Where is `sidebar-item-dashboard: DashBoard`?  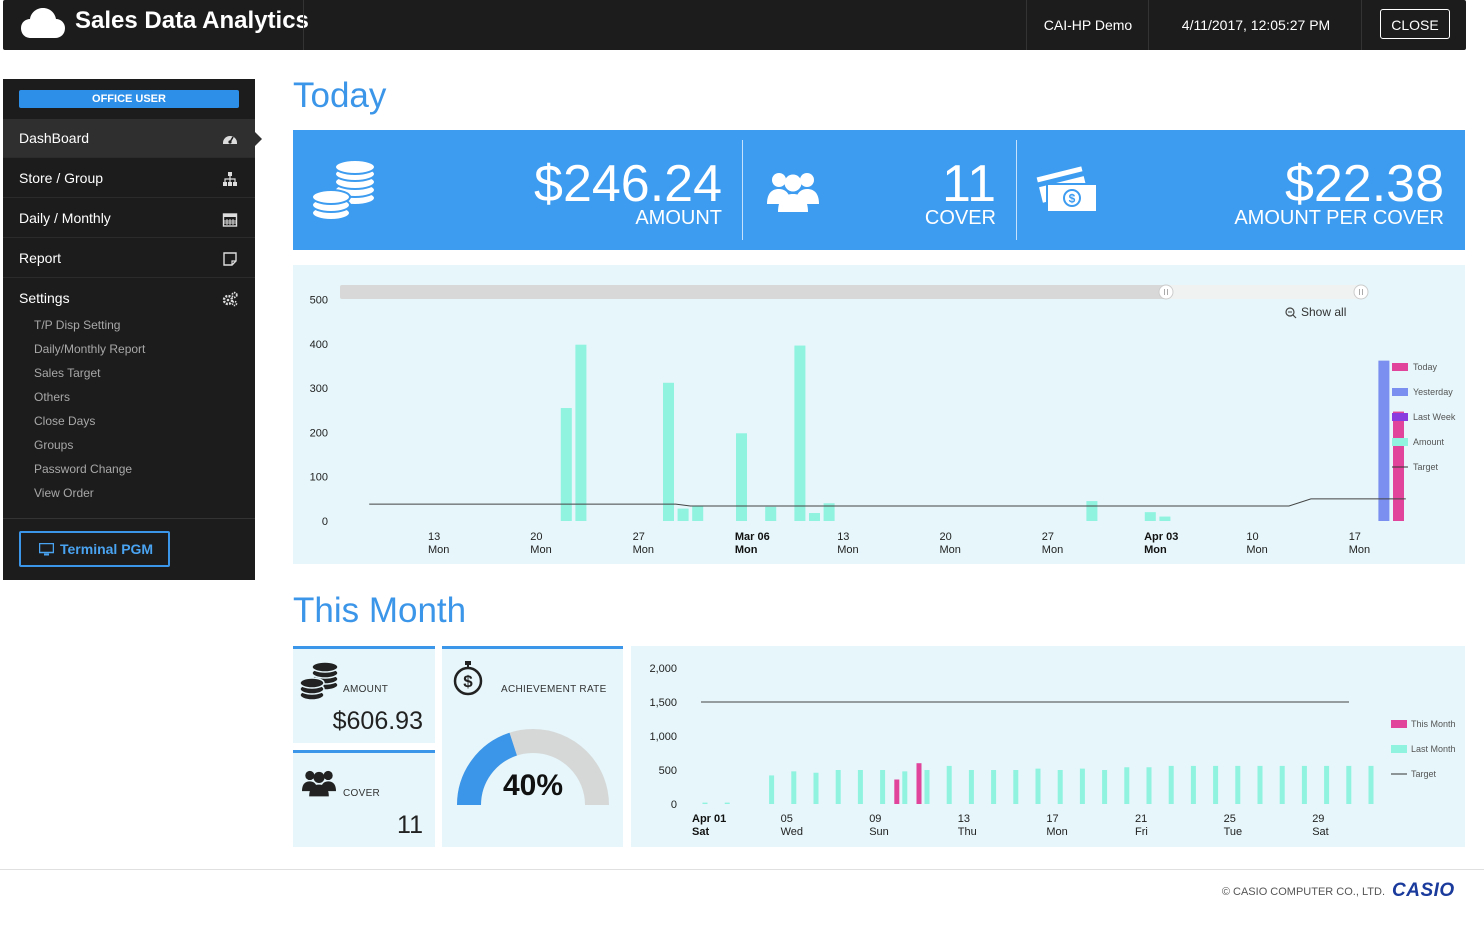 sidebar-item-dashboard: DashBoard is located at coordinates (129, 138).